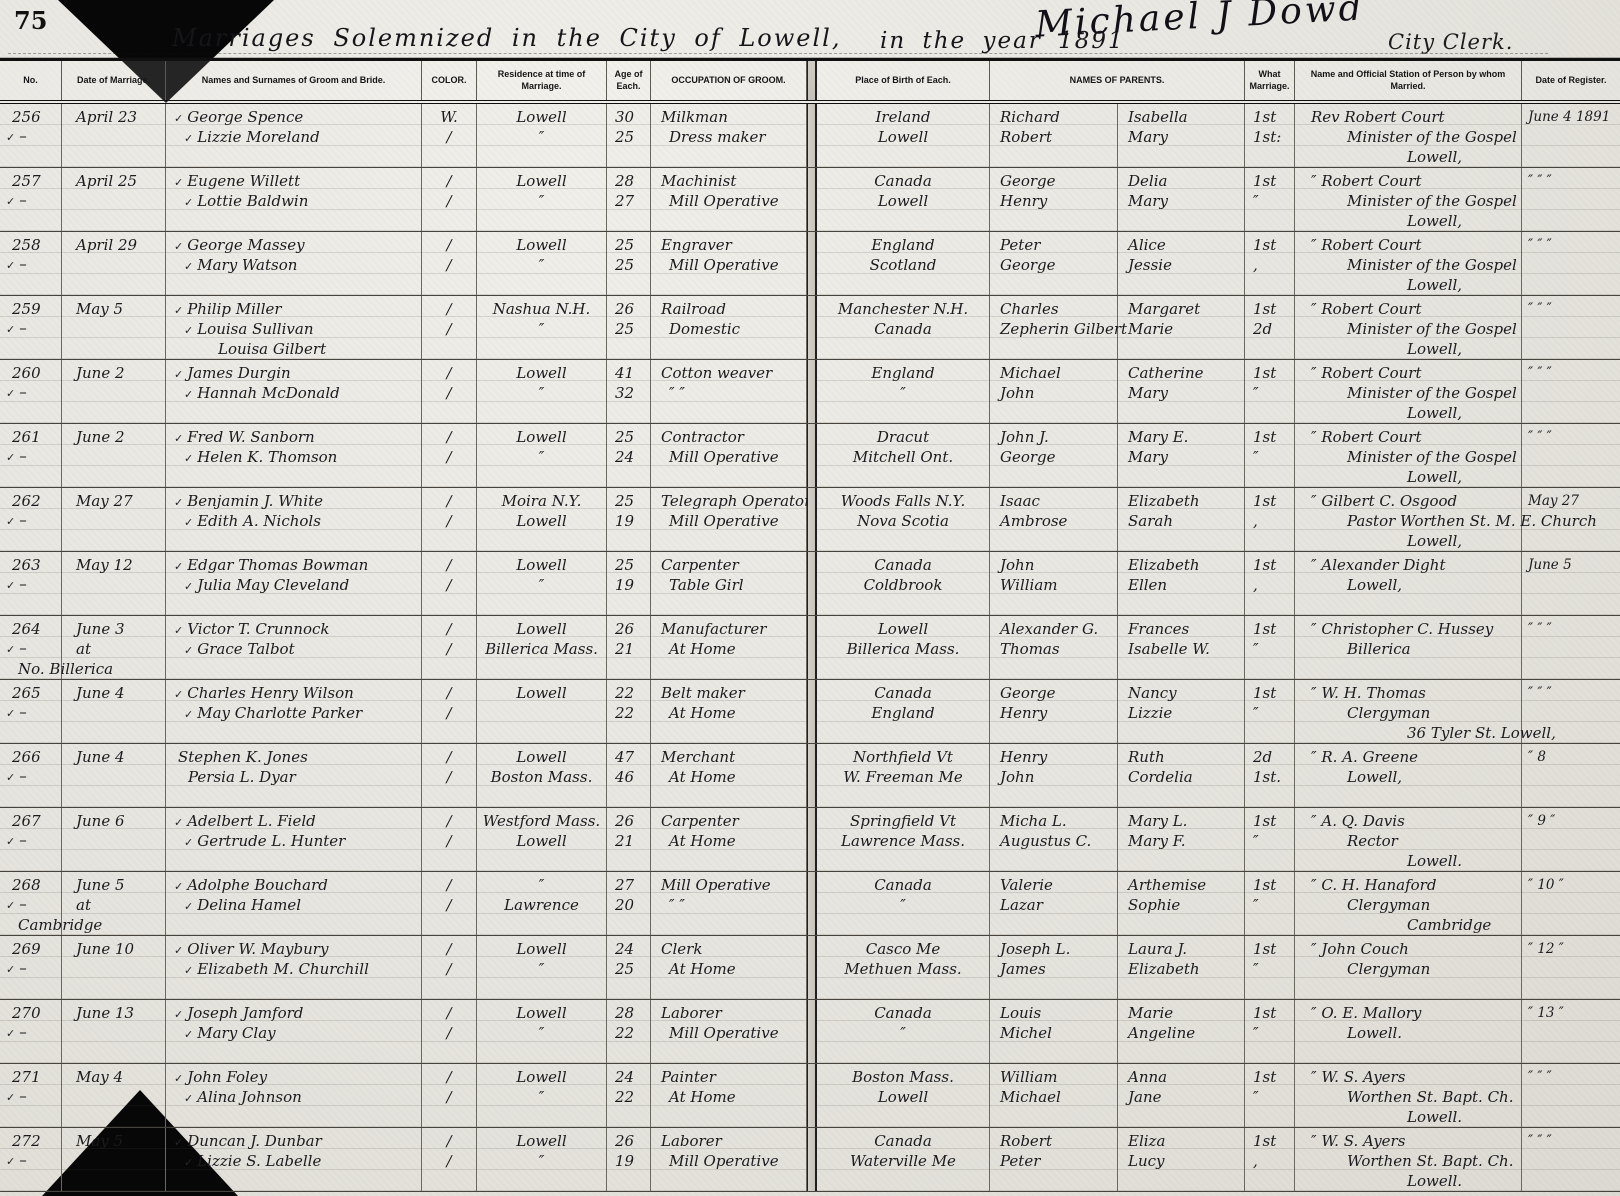  Describe the element at coordinates (1002, 41) in the screenshot. I see `page-title-year: in the year 1891` at that location.